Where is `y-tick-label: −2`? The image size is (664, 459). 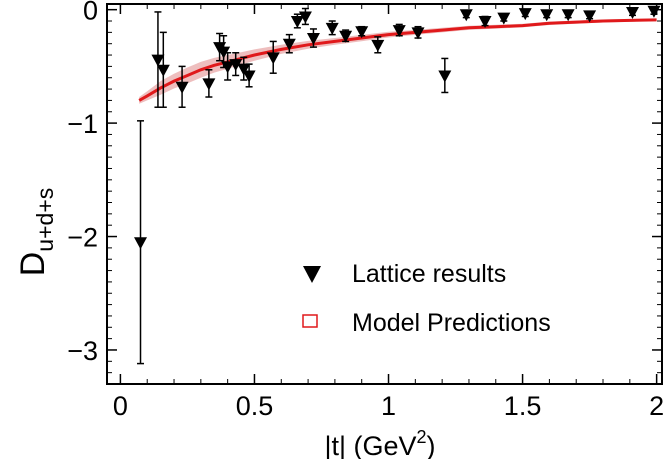
y-tick-label: −2 is located at coordinates (82, 238).